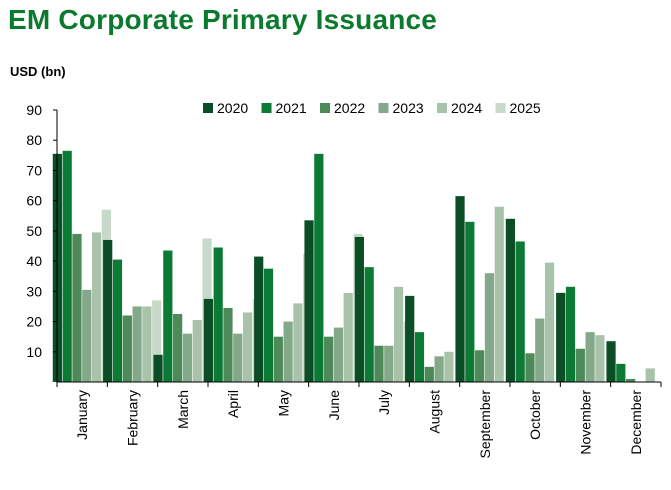  What do you see at coordinates (291, 108) in the screenshot?
I see `legend-label-2021: 2021` at bounding box center [291, 108].